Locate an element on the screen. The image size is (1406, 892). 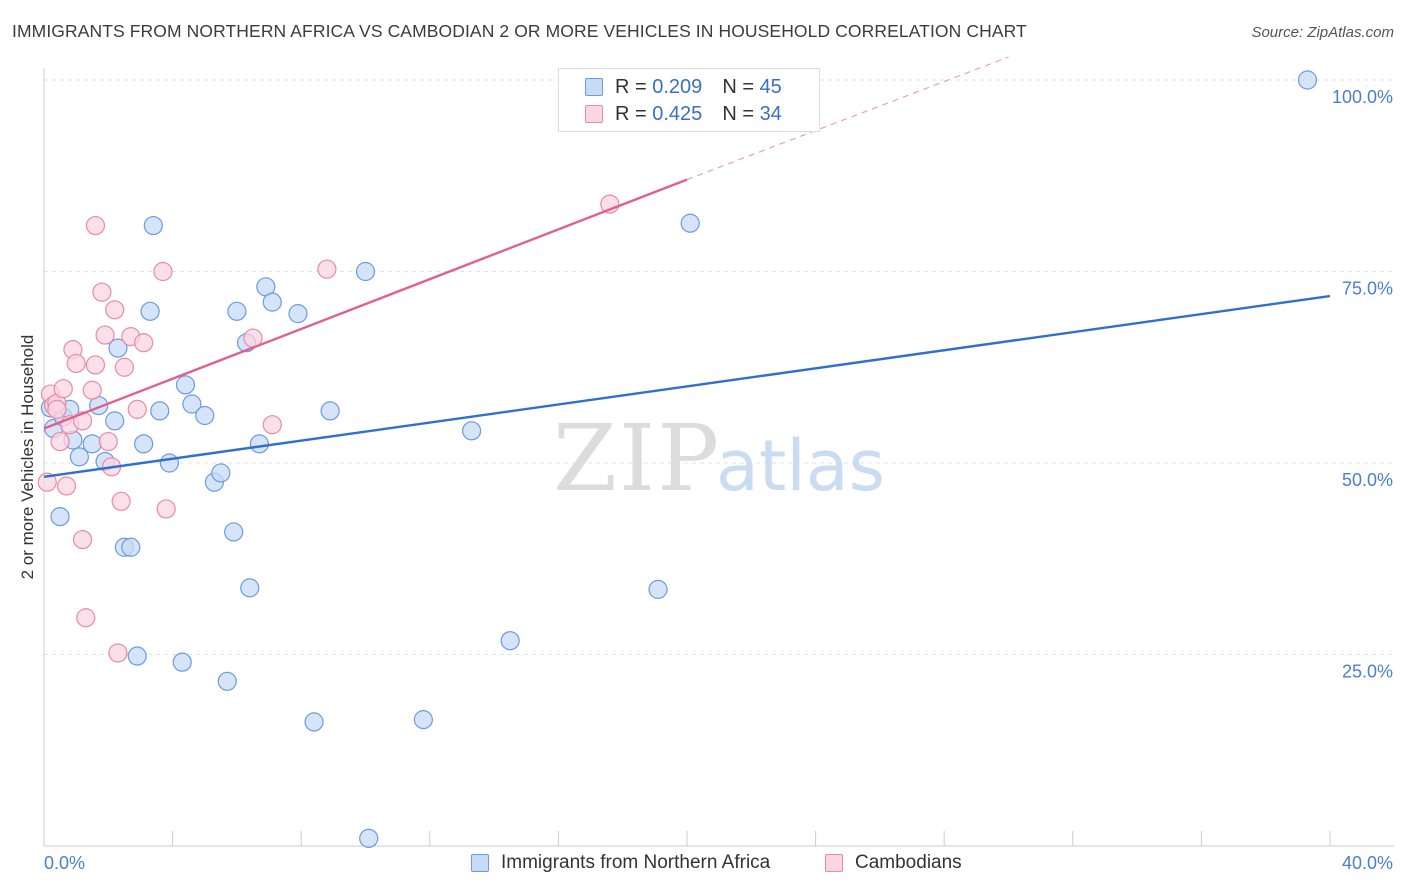
y-tick-label: 25.0% is located at coordinates (1367, 672).